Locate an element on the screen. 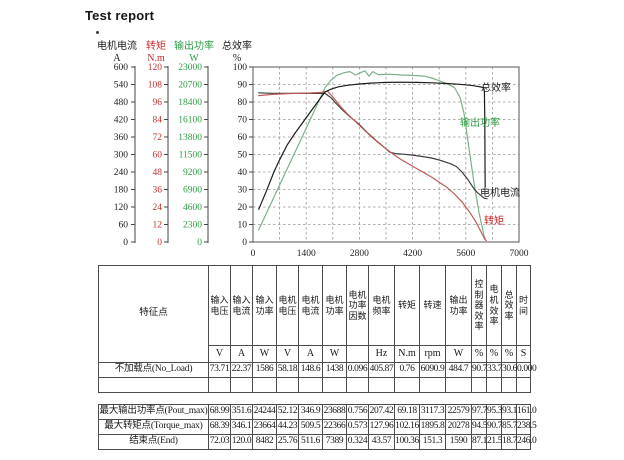  table-cell: 1586 is located at coordinates (264, 370).